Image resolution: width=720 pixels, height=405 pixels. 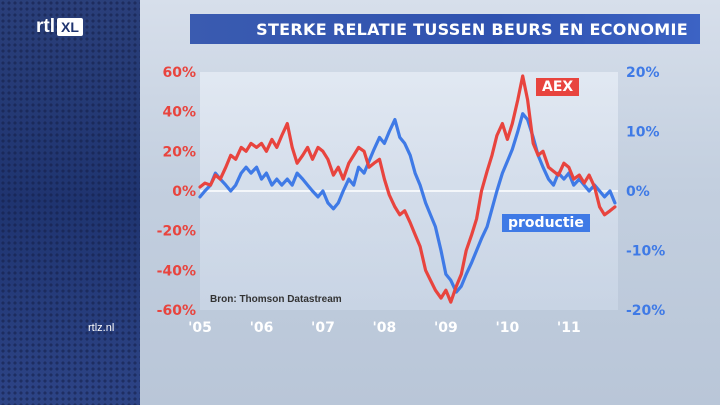 What do you see at coordinates (546, 223) in the screenshot?
I see `series-label-productie: productie` at bounding box center [546, 223].